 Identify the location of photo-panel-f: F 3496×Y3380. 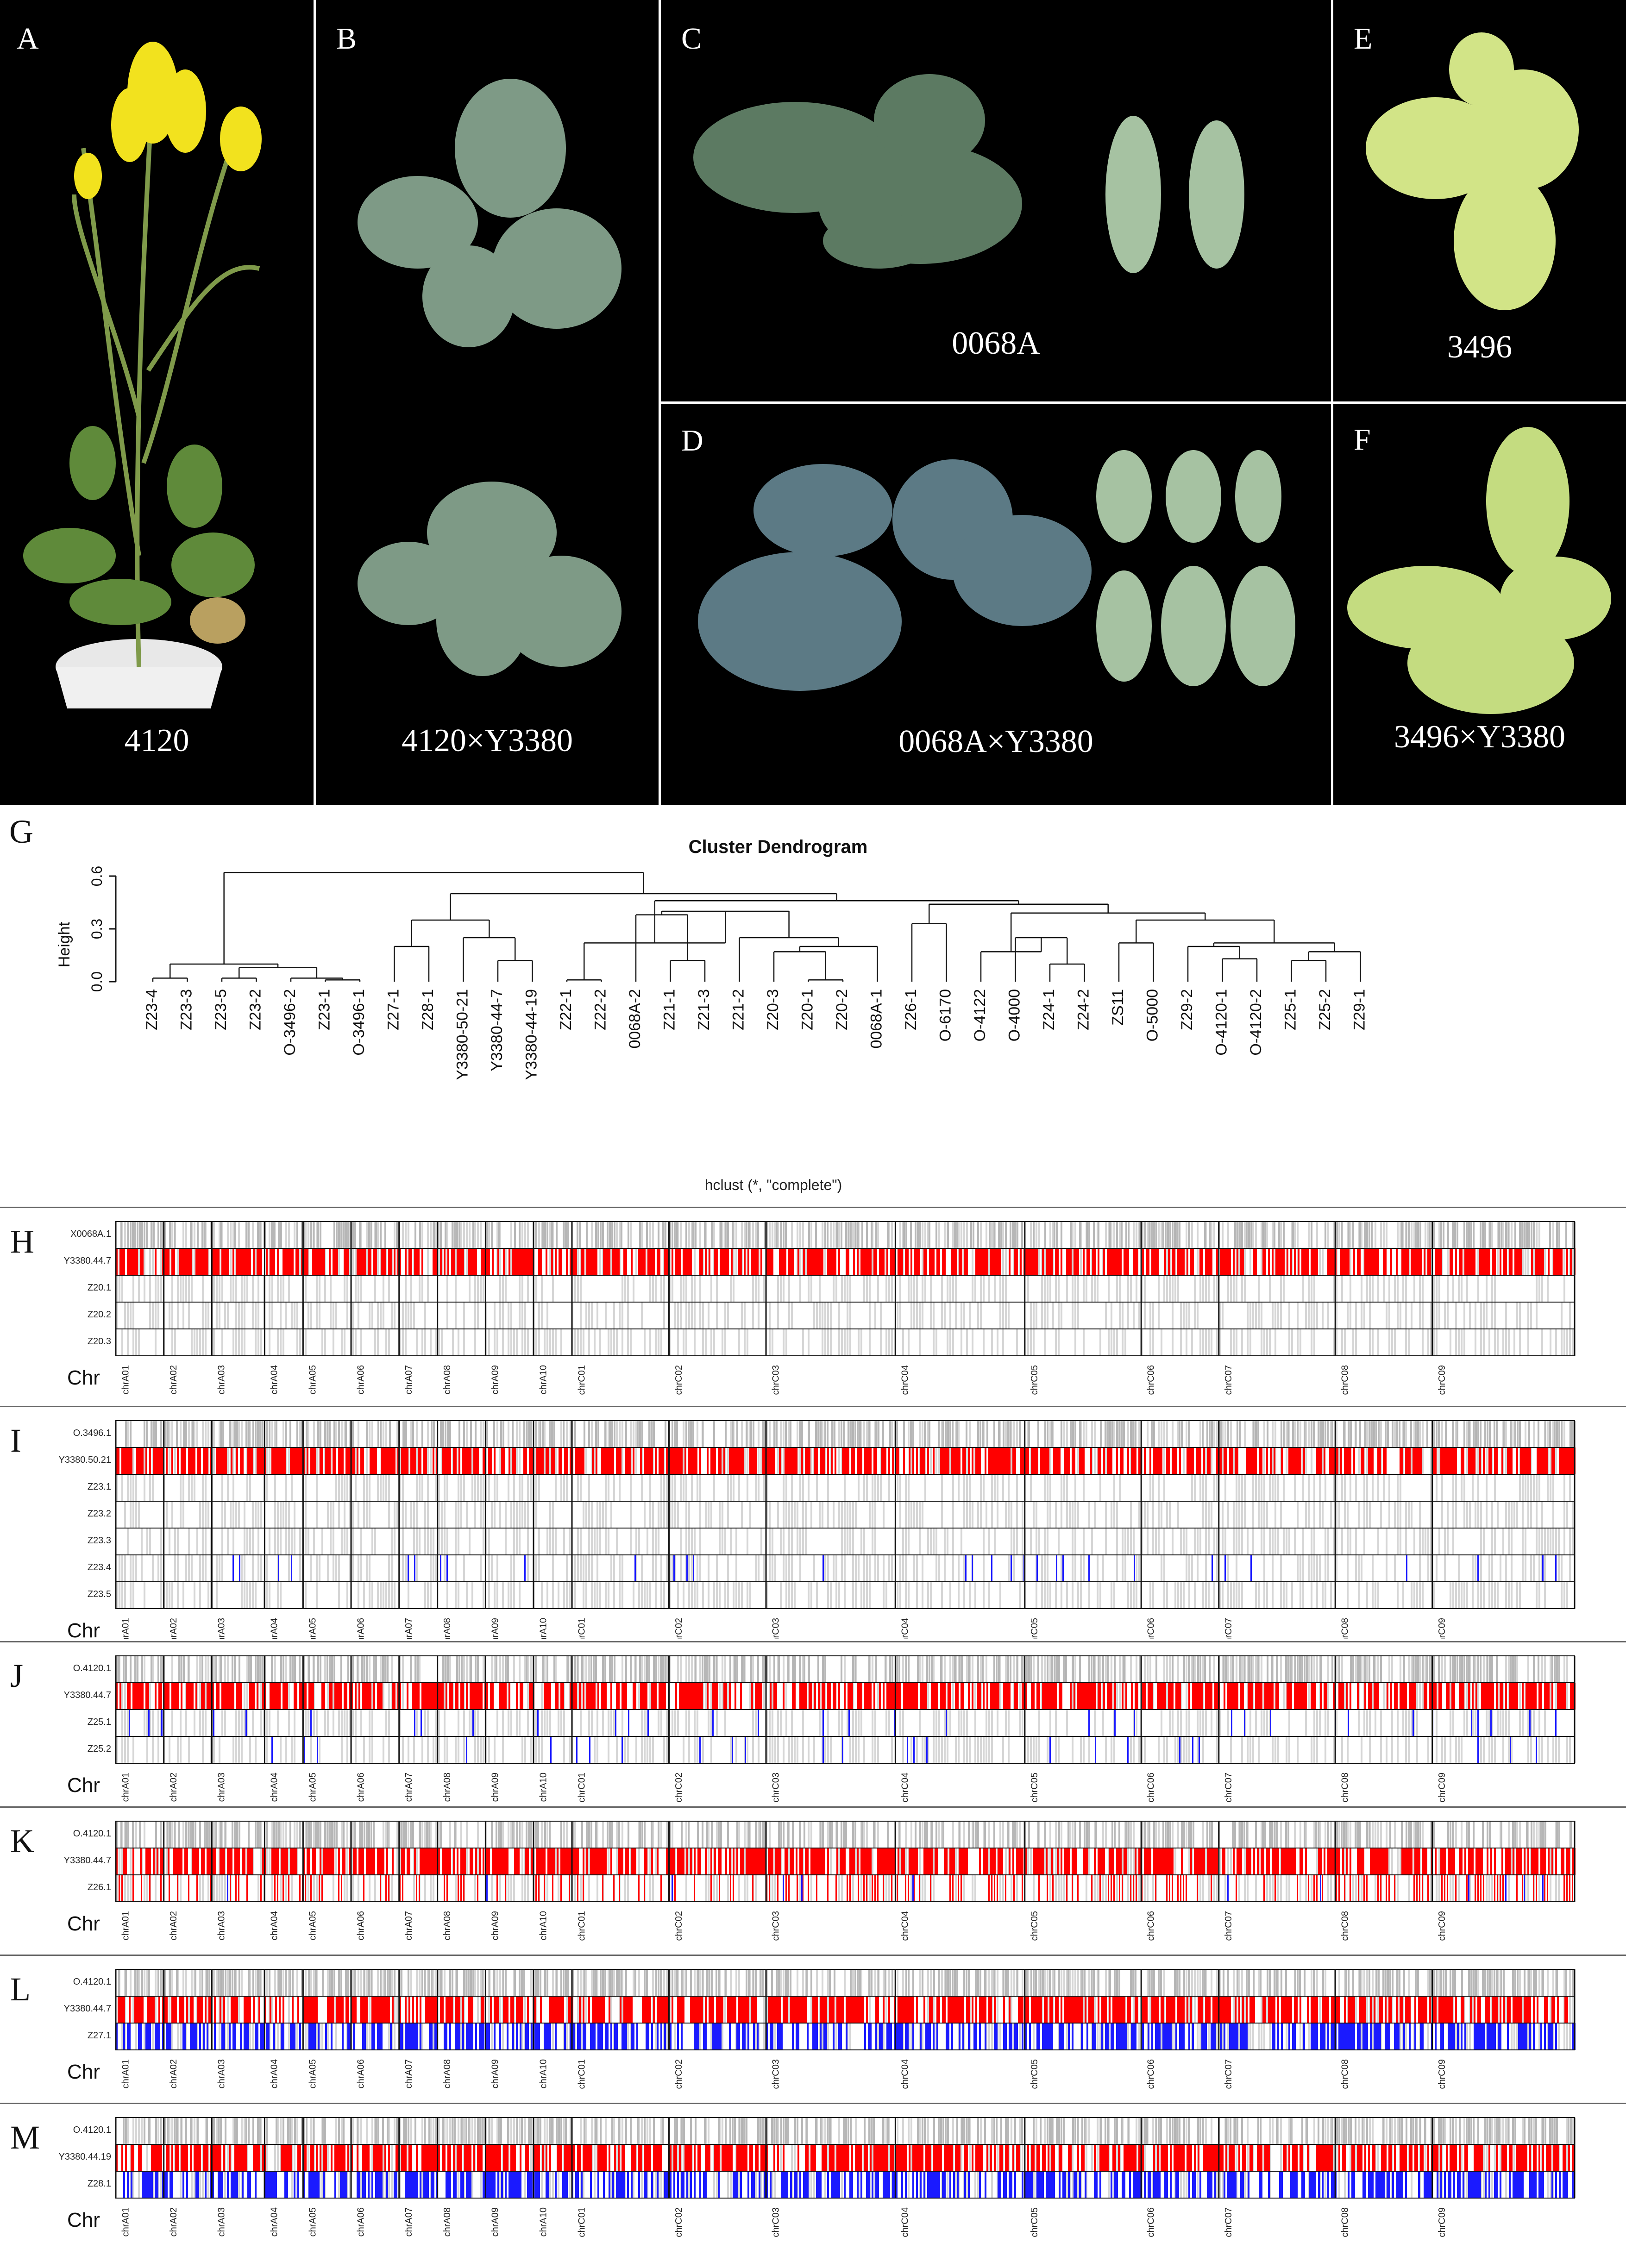
(1479, 604).